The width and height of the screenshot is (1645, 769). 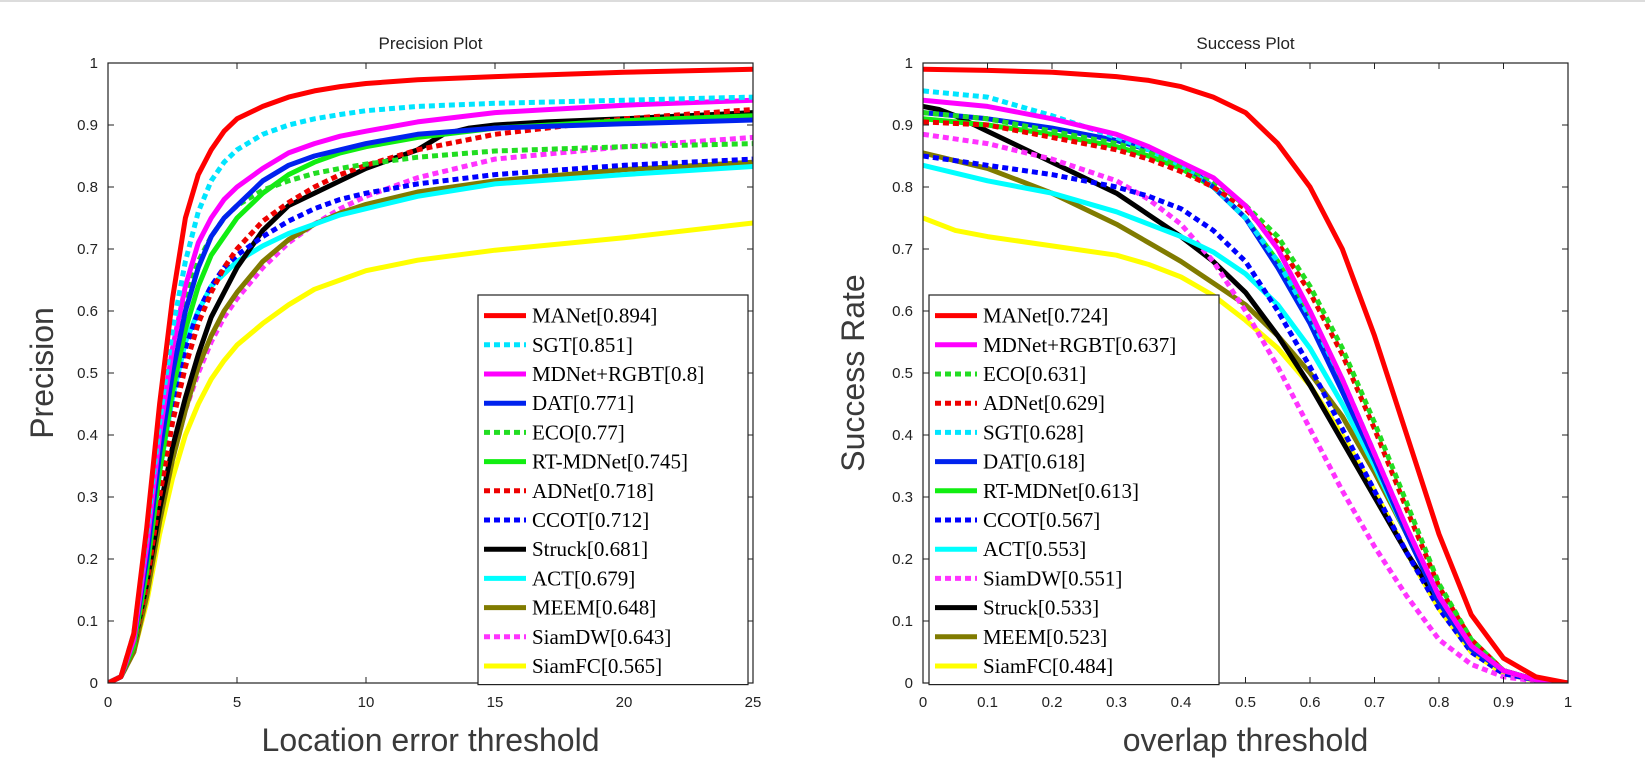 I want to click on x-tick-label: 0.3, so click(x=1116, y=702).